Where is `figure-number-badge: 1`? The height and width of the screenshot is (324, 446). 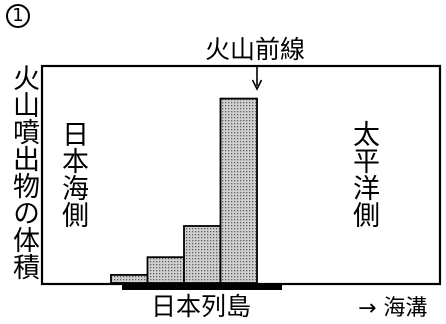
figure-number-badge: 1 is located at coordinates (18, 16).